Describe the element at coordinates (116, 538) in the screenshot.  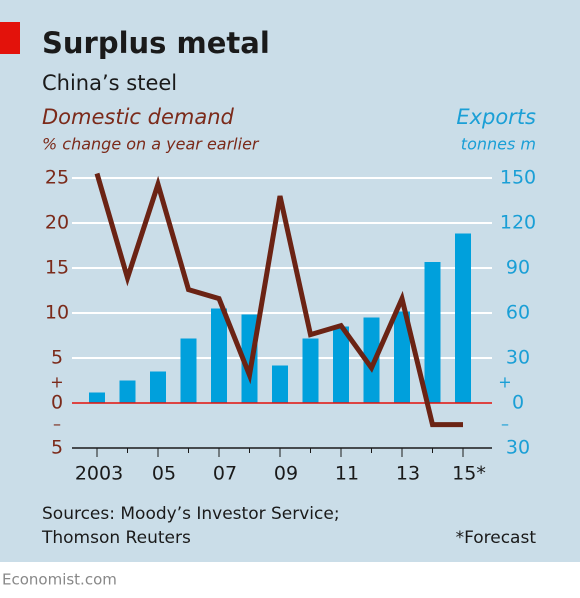
I see `source-line: Thomson Reuters` at that location.